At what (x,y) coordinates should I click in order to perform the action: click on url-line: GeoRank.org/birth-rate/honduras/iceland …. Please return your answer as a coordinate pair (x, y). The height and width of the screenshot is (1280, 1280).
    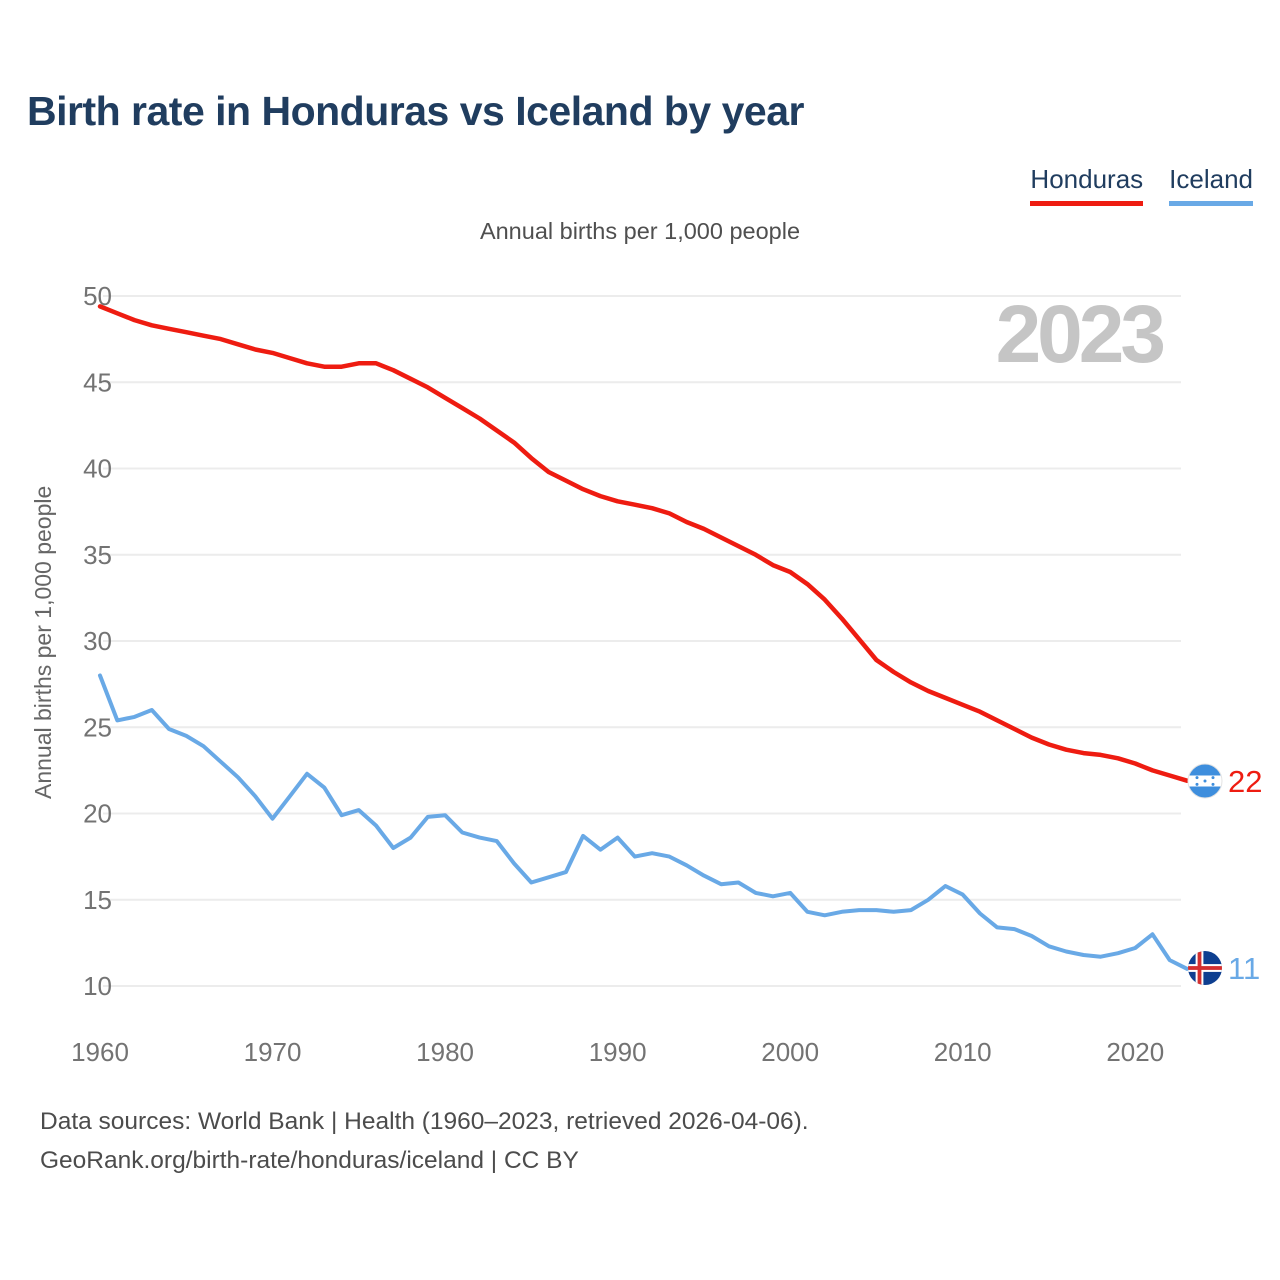
    Looking at the image, I should click on (309, 1160).